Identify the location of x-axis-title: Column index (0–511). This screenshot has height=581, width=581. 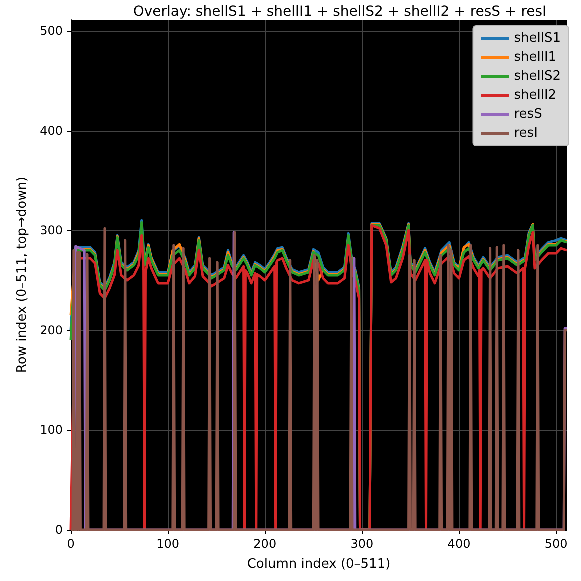
(319, 564).